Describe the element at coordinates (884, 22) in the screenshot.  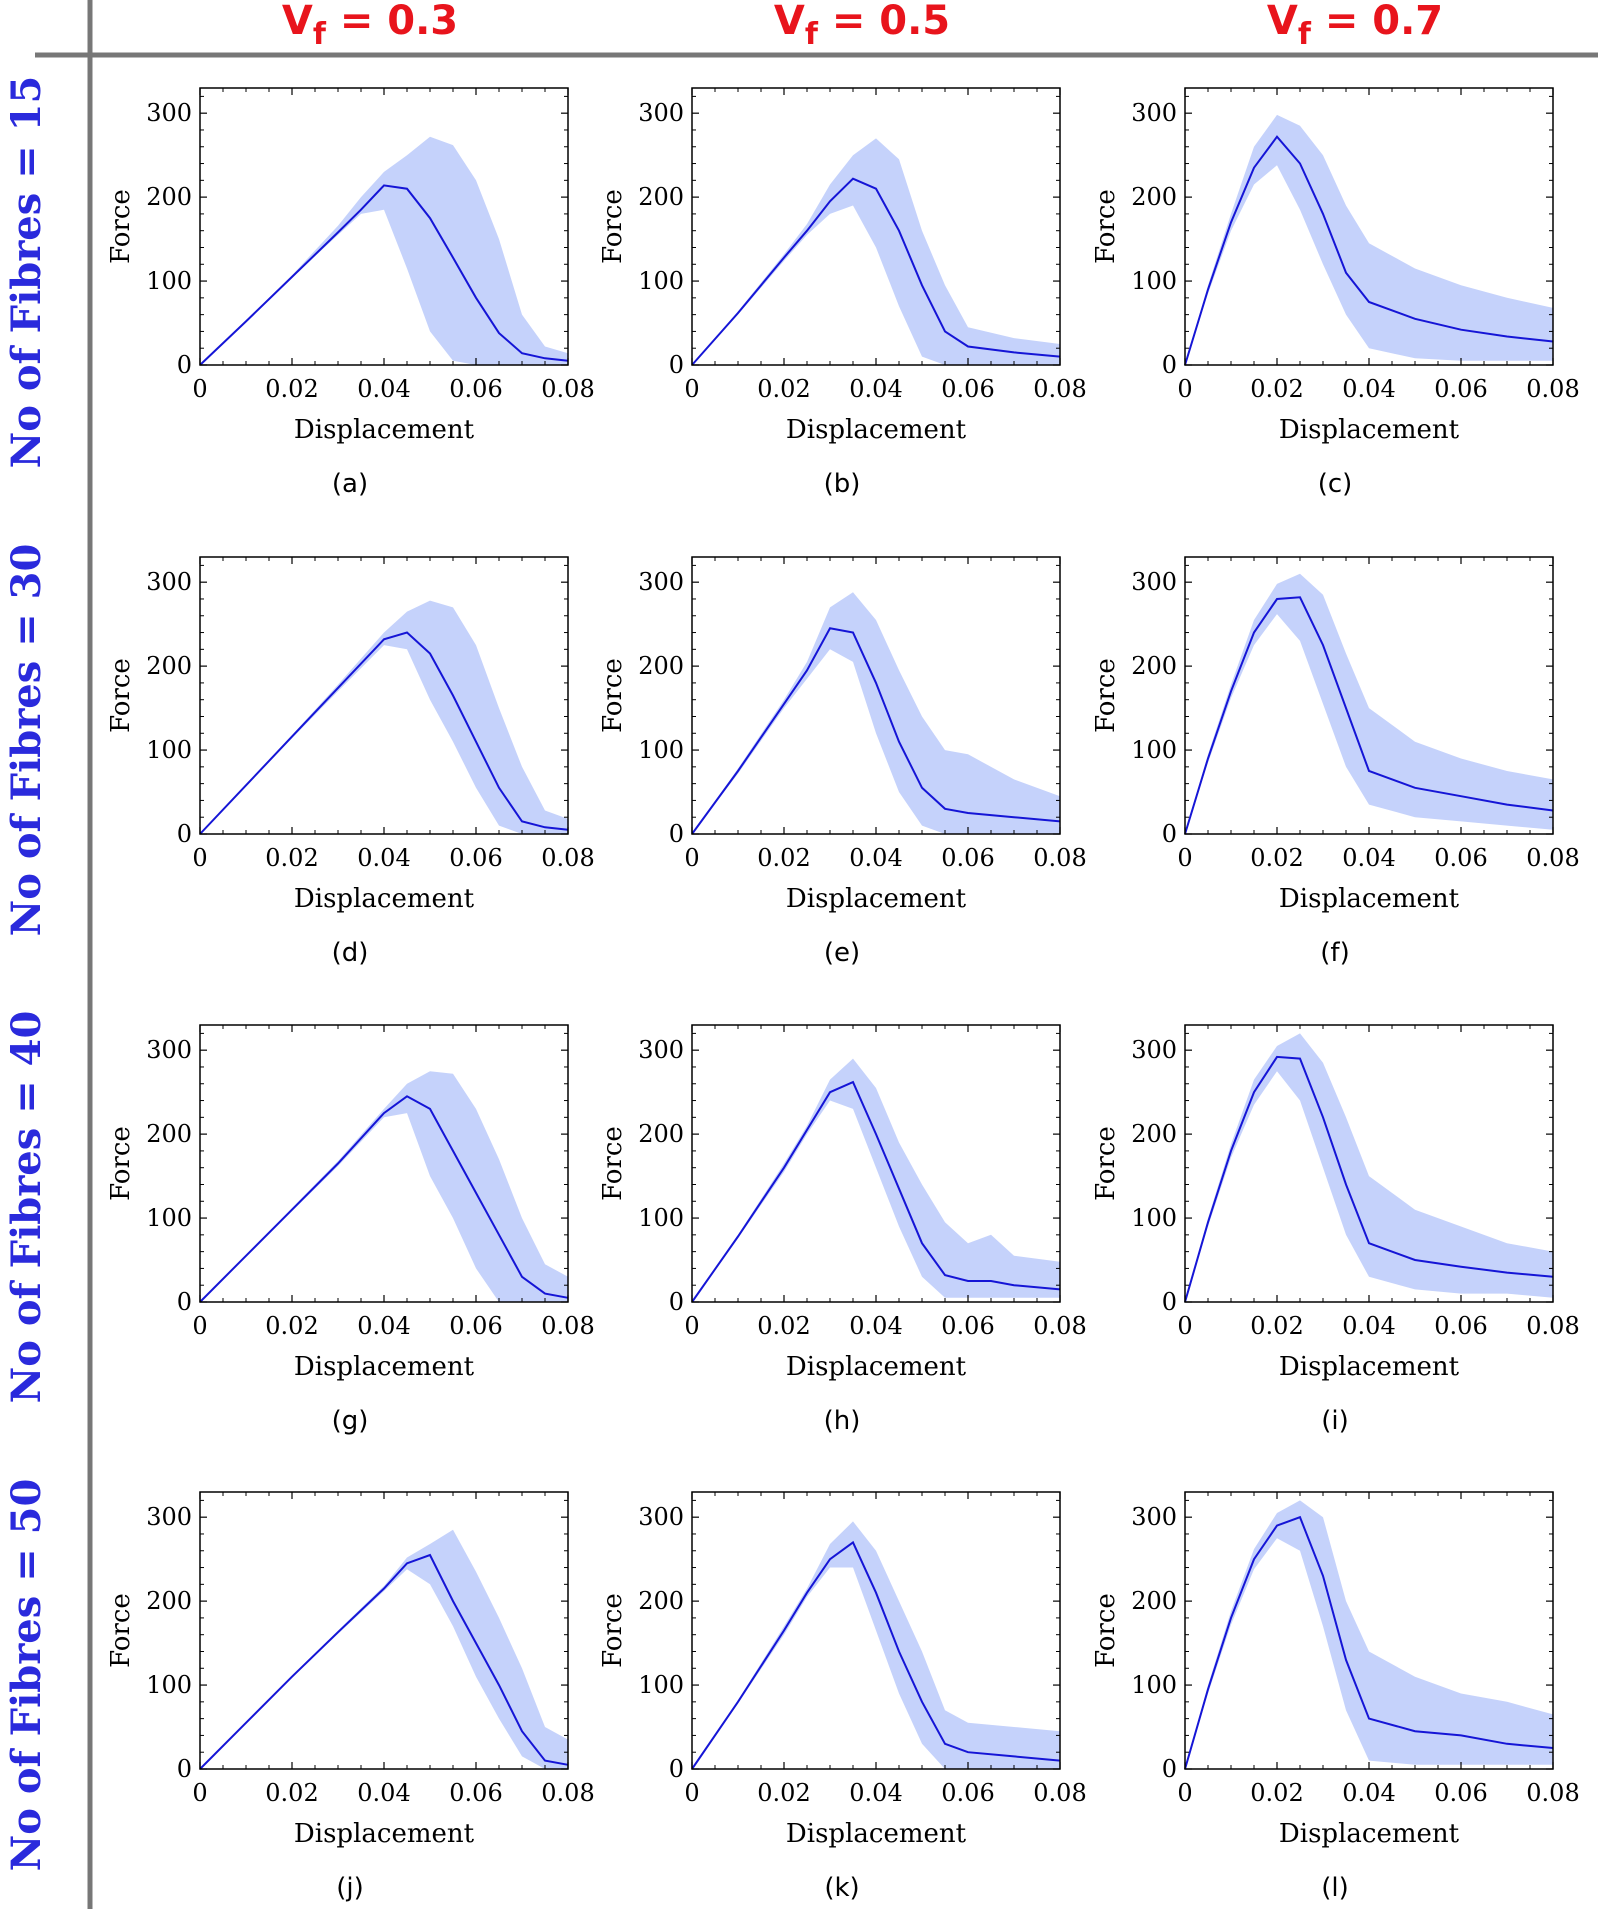
I see `column-header-value: = 0.5` at that location.